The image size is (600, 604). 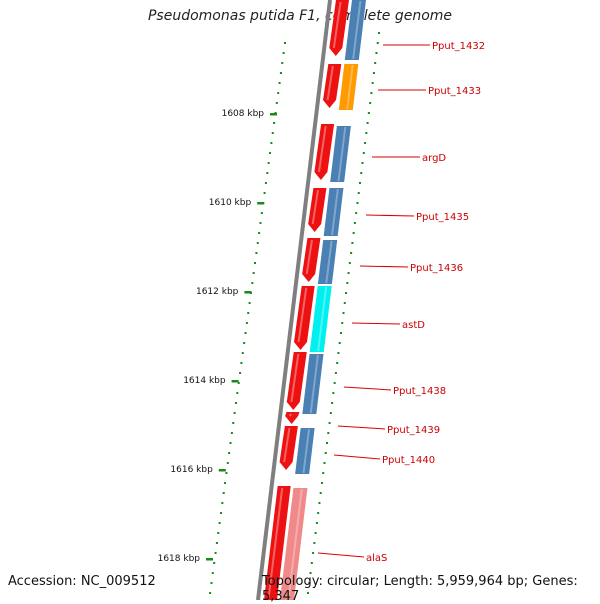 I want to click on scale-label: 1616 kbp, so click(x=191, y=470).